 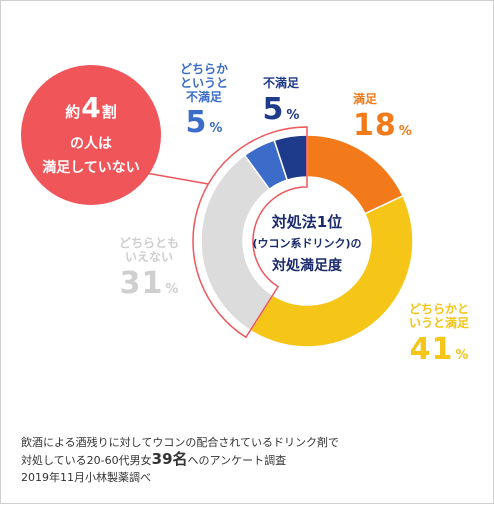 I want to click on callout-line, so click(x=177, y=178).